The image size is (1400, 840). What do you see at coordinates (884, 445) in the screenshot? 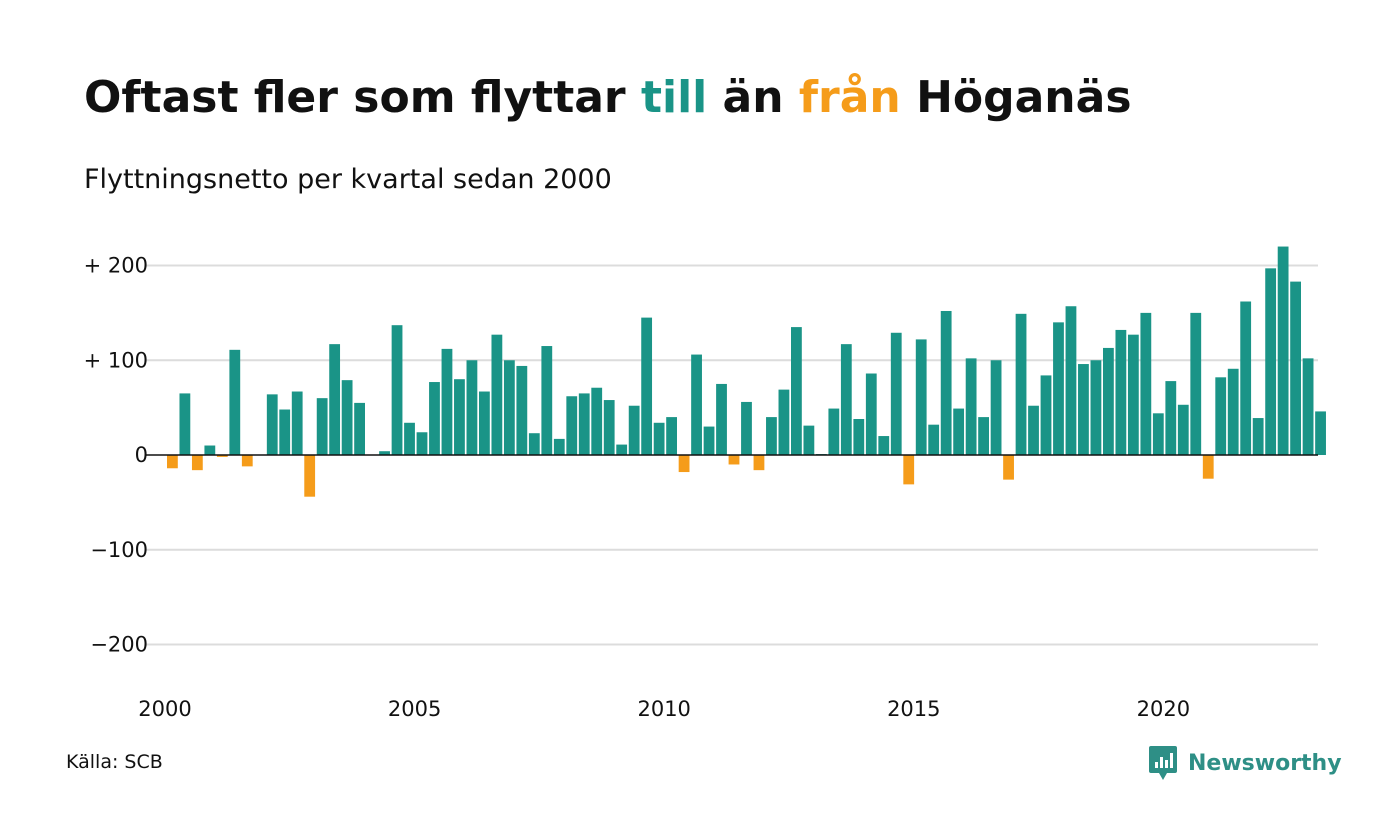
I see `bar-2014-k2: 2014 K2: 20` at bounding box center [884, 445].